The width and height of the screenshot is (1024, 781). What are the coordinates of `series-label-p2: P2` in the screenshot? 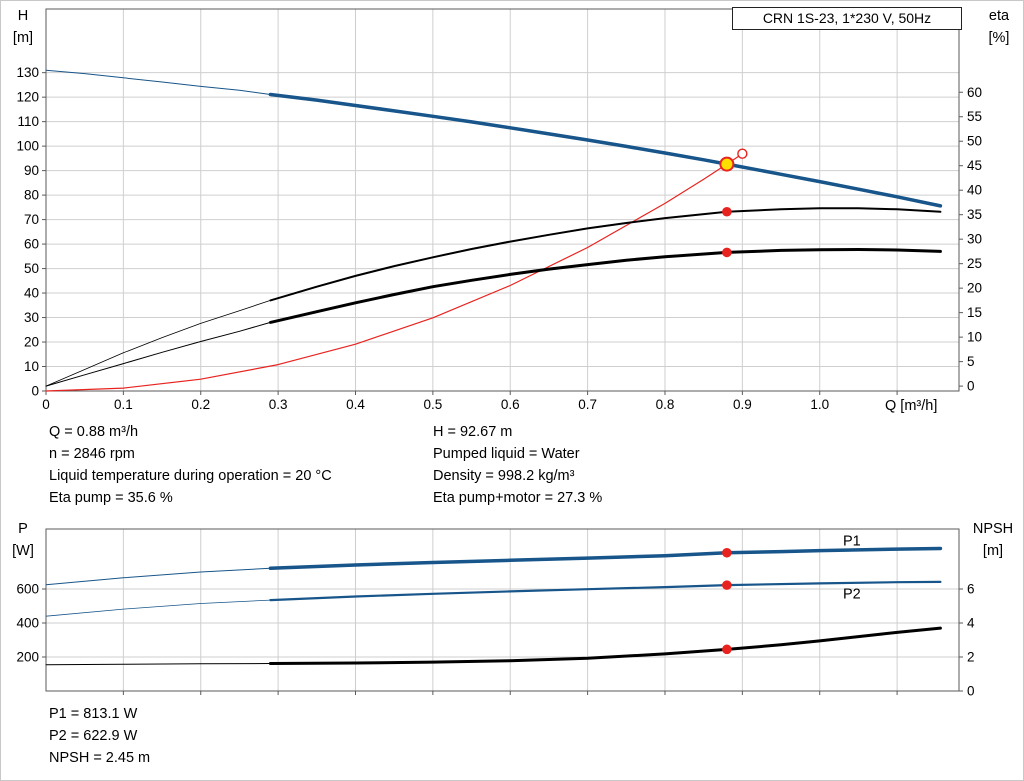 It's located at (852, 594).